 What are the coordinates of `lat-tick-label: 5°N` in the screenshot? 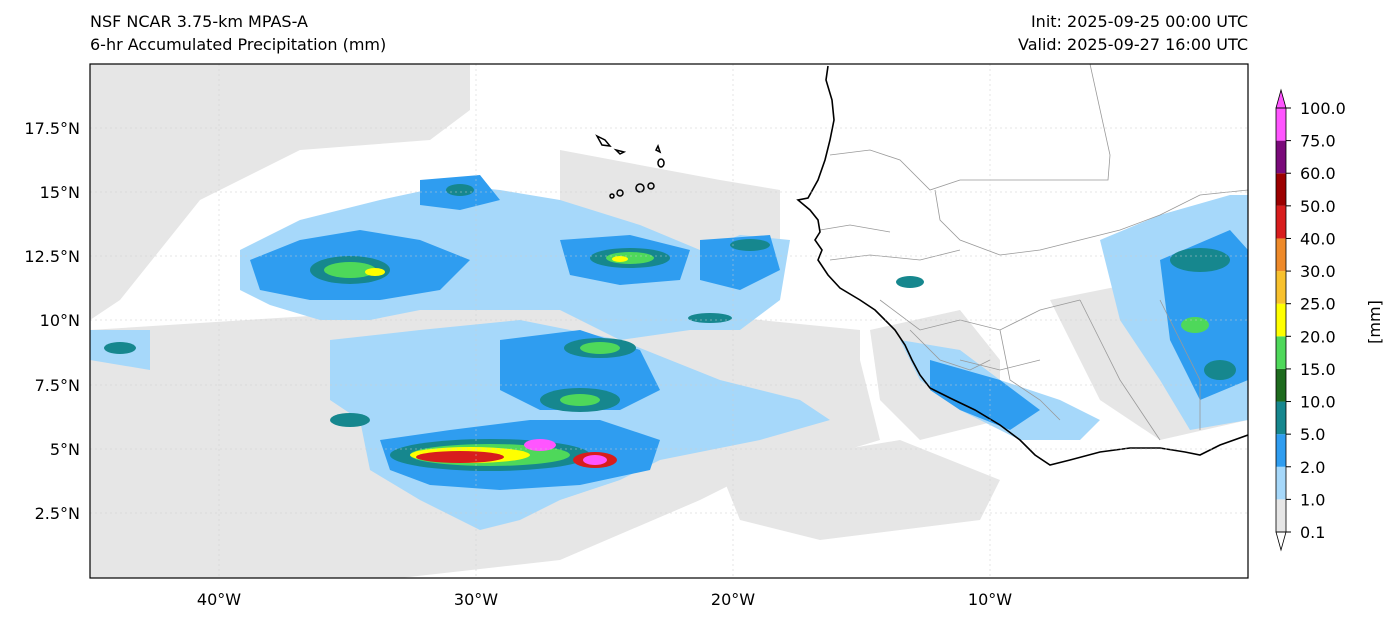 It's located at (65, 449).